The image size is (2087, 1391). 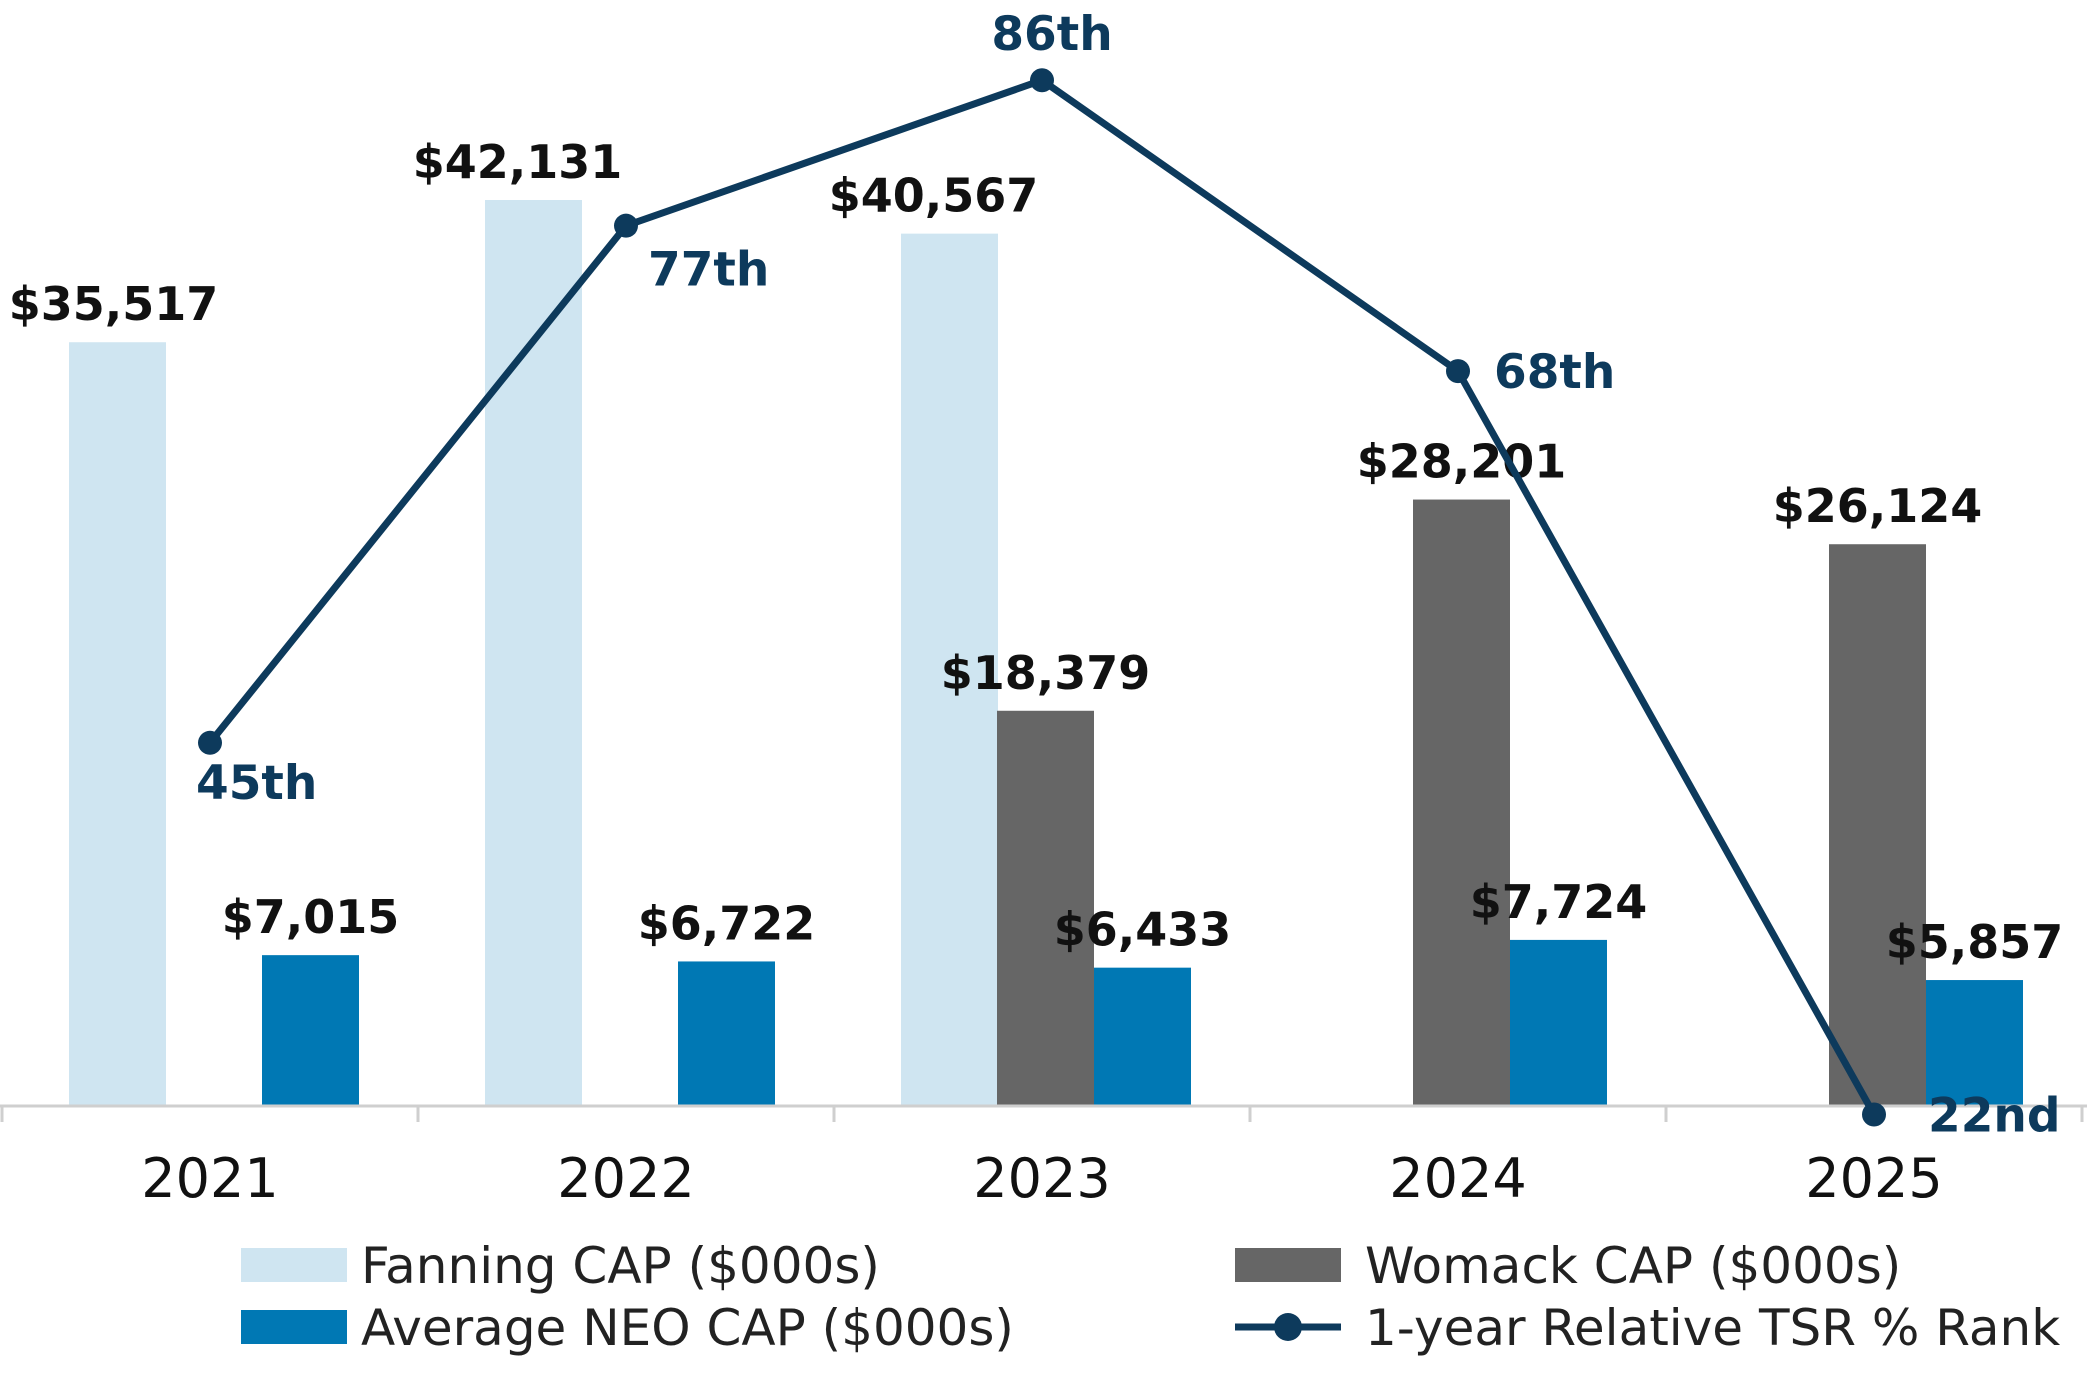 What do you see at coordinates (518, 162) in the screenshot?
I see `fanning-value-label-2022: $42,131` at bounding box center [518, 162].